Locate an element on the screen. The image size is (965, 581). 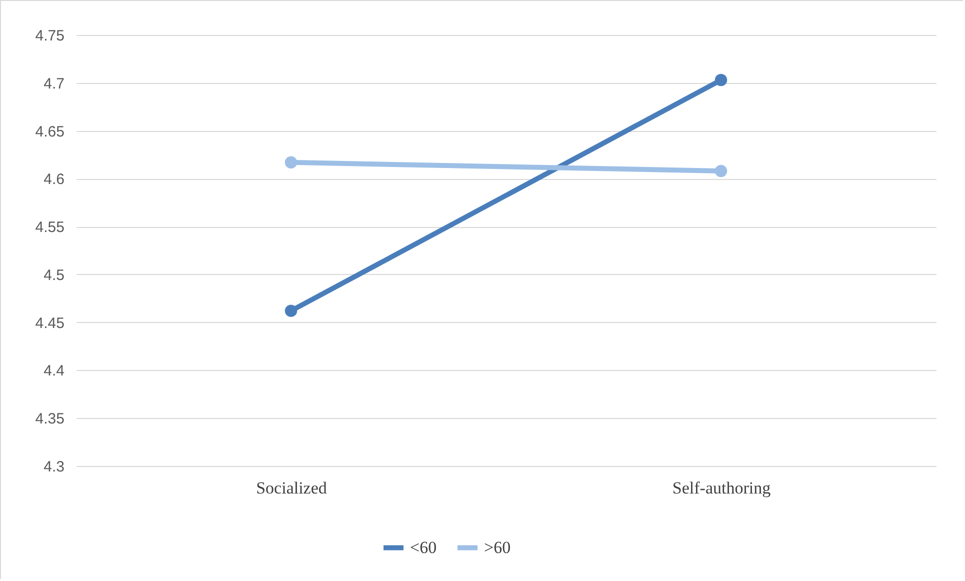
y-tick-label: 4.4 is located at coordinates (54, 371).